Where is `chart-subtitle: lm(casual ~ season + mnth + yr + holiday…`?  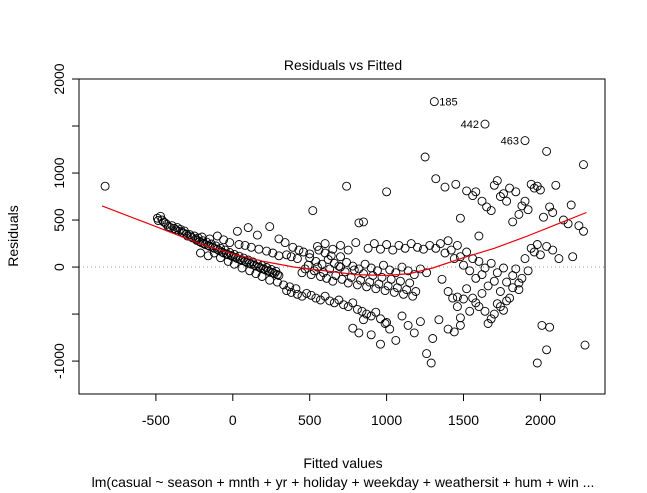 chart-subtitle: lm(casual ~ season + mnth + yr + holiday… is located at coordinates (343, 482).